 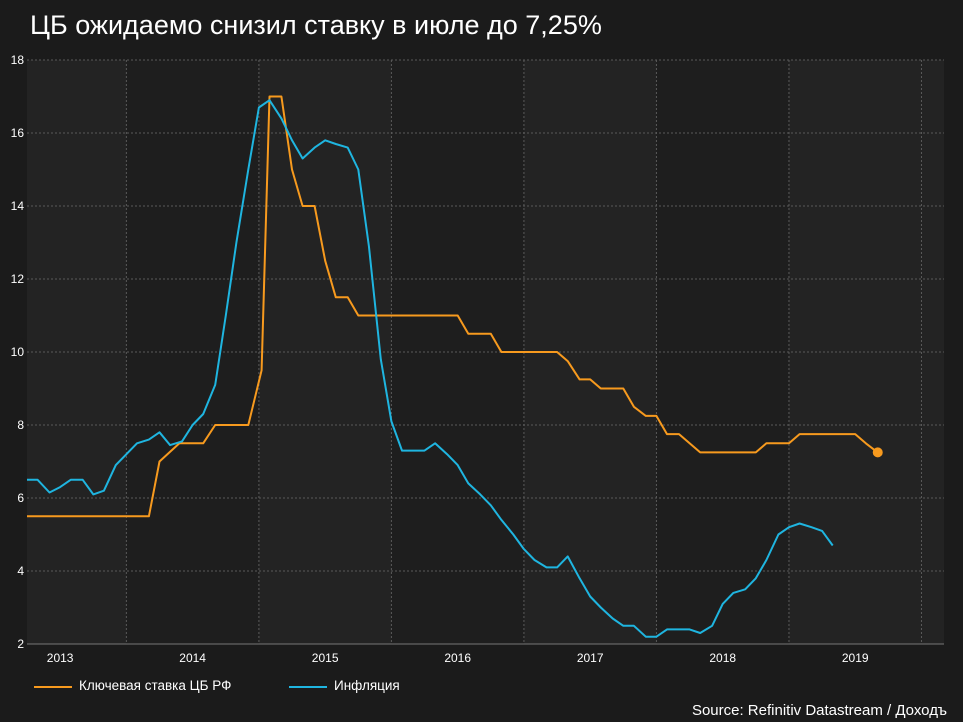 I want to click on legend-swatch-inflation, so click(x=308, y=687).